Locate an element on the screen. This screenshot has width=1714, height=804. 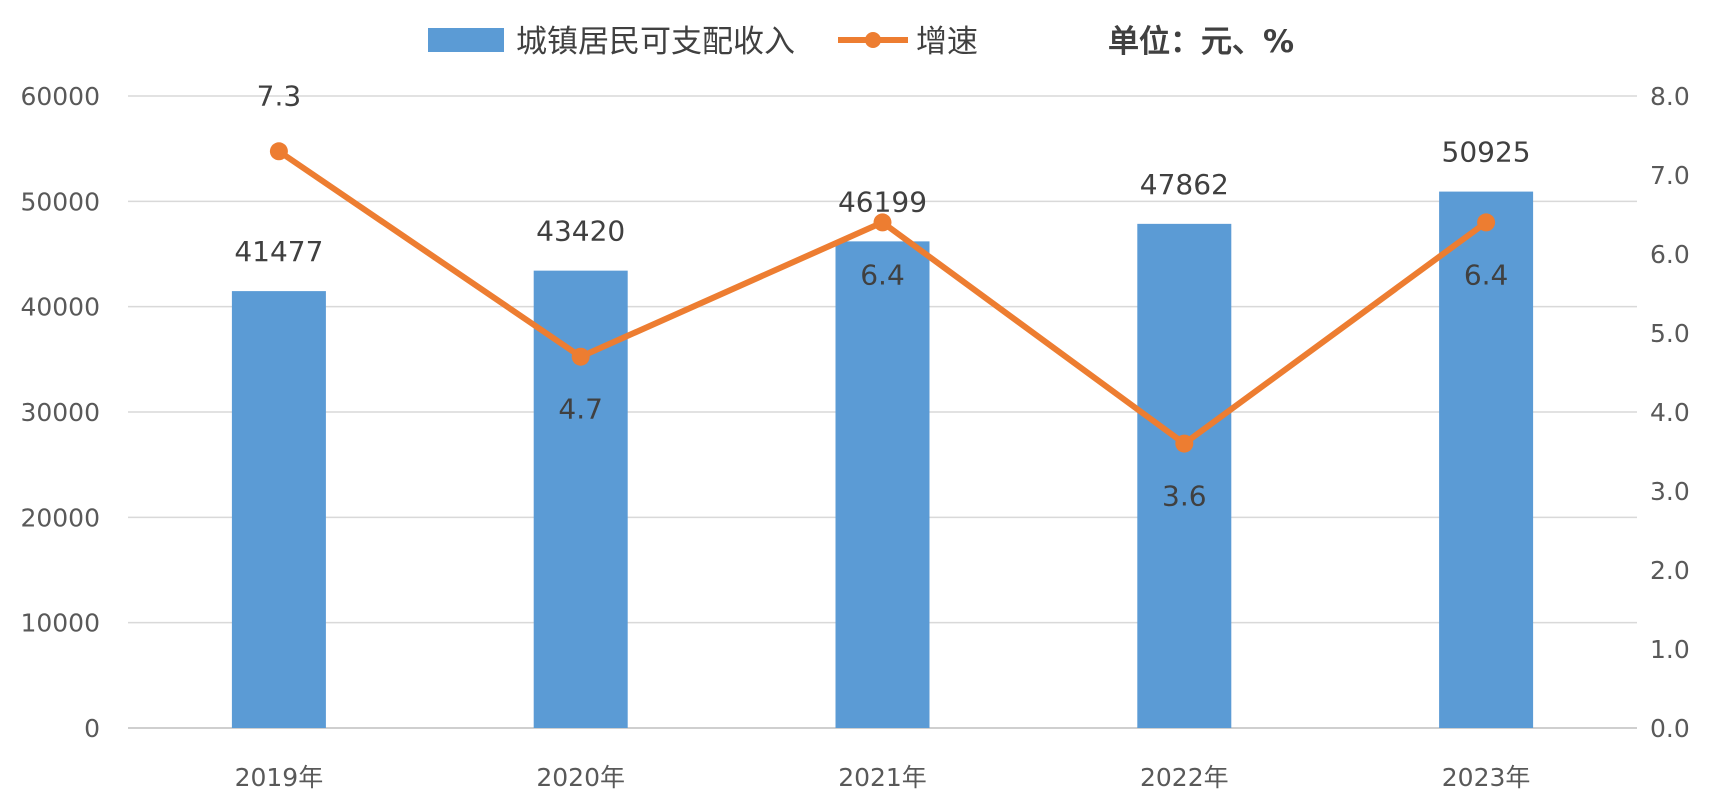
y-left-tick-label: 30000 is located at coordinates (60, 412).